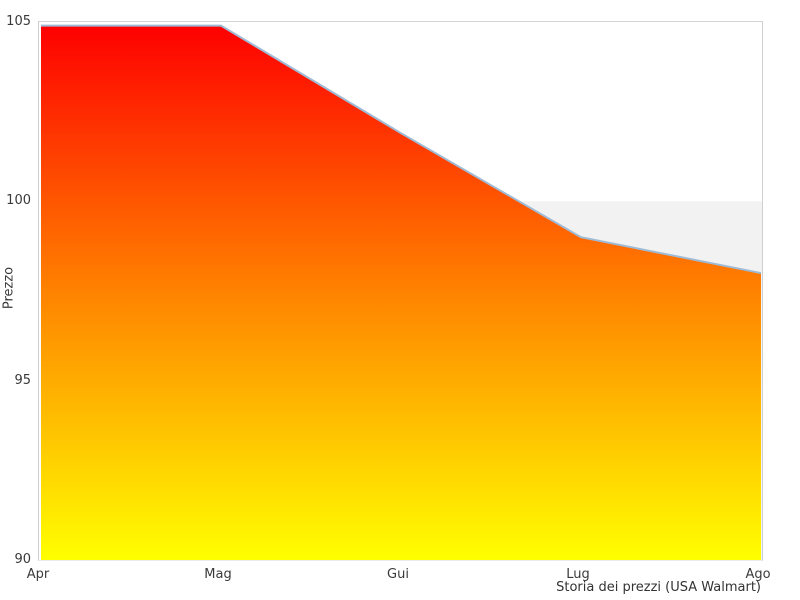  What do you see at coordinates (578, 574) in the screenshot?
I see `x-tick-label: Lug` at bounding box center [578, 574].